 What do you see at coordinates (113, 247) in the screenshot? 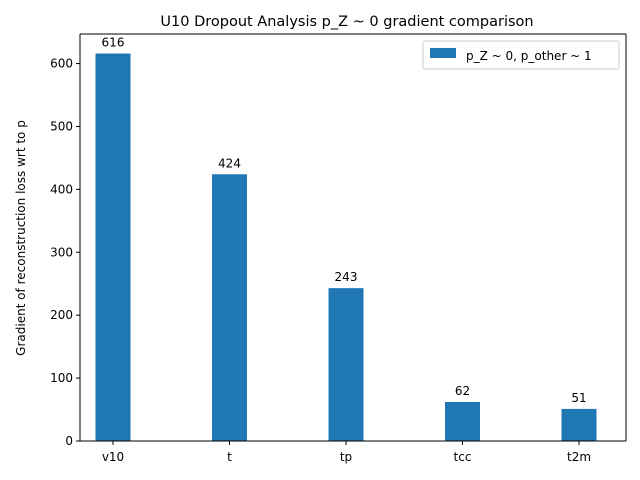
I see `bar-v10` at bounding box center [113, 247].